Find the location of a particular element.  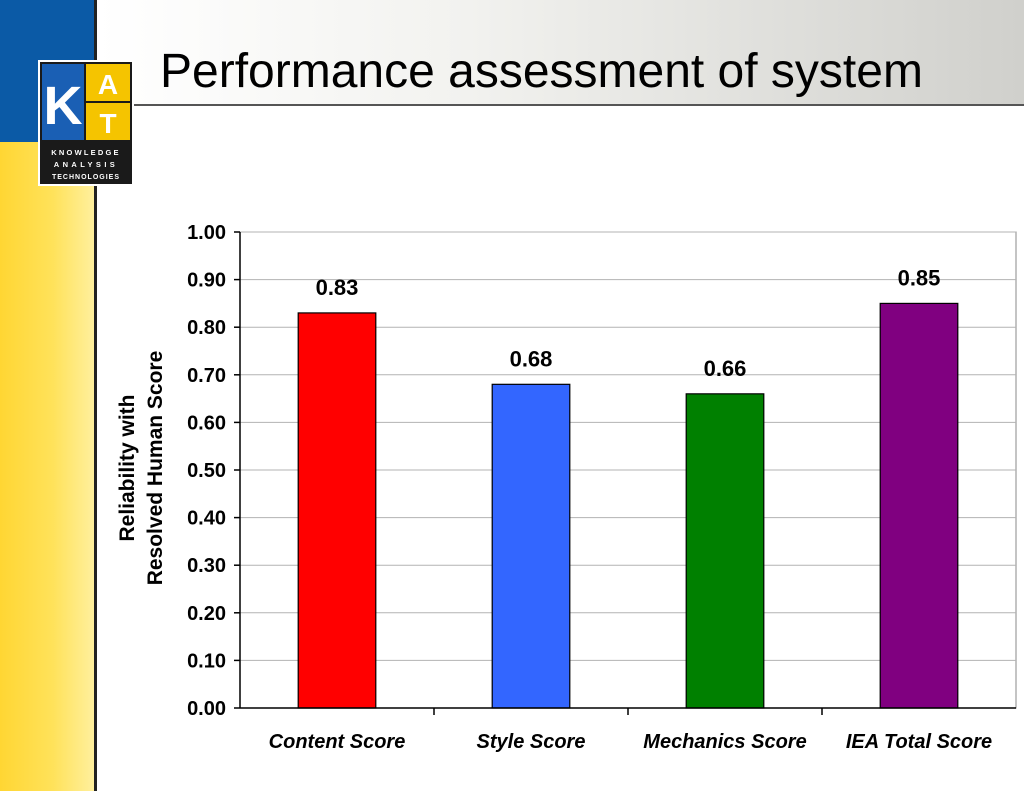

logo-line-technologies: TECHNOLOGIES is located at coordinates (86, 177).